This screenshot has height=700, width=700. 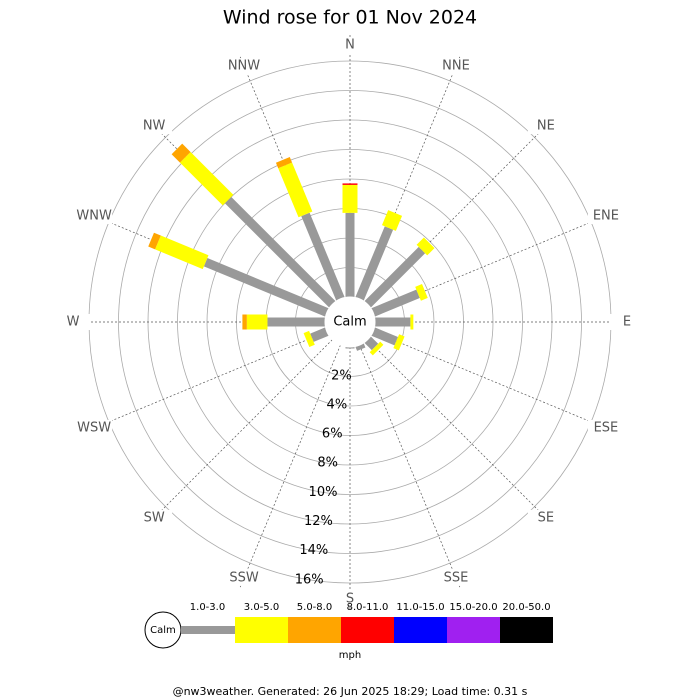 I want to click on direction-label: SW, so click(x=154, y=517).